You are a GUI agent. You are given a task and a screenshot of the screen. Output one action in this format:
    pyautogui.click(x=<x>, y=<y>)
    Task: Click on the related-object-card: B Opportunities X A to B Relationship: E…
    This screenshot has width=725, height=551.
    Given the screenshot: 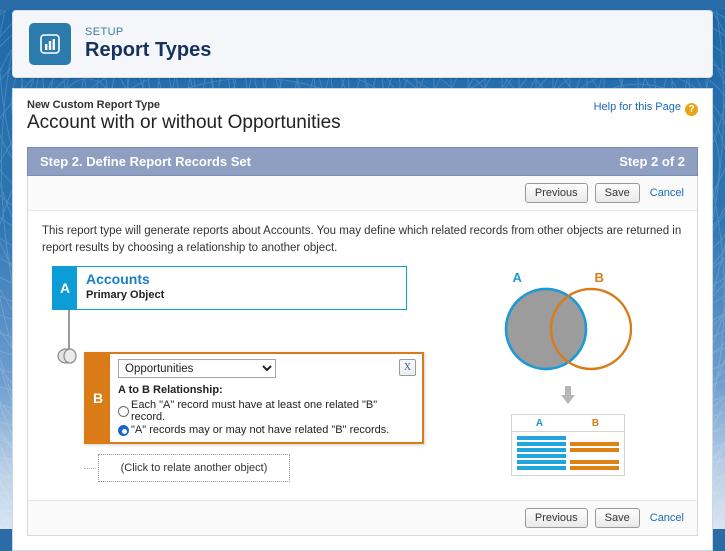 What is the action you would take?
    pyautogui.click(x=254, y=398)
    